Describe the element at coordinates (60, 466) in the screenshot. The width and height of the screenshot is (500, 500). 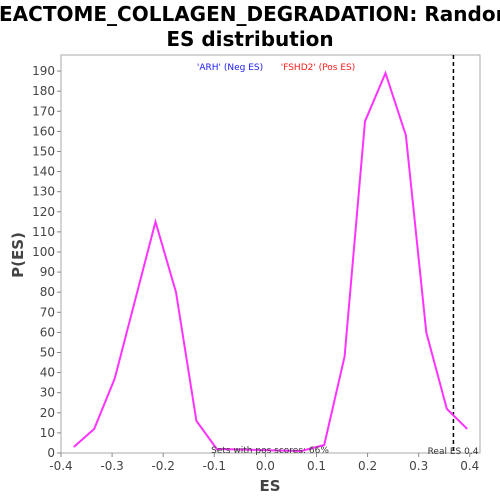
I see `x-tick-label: -0.4` at that location.